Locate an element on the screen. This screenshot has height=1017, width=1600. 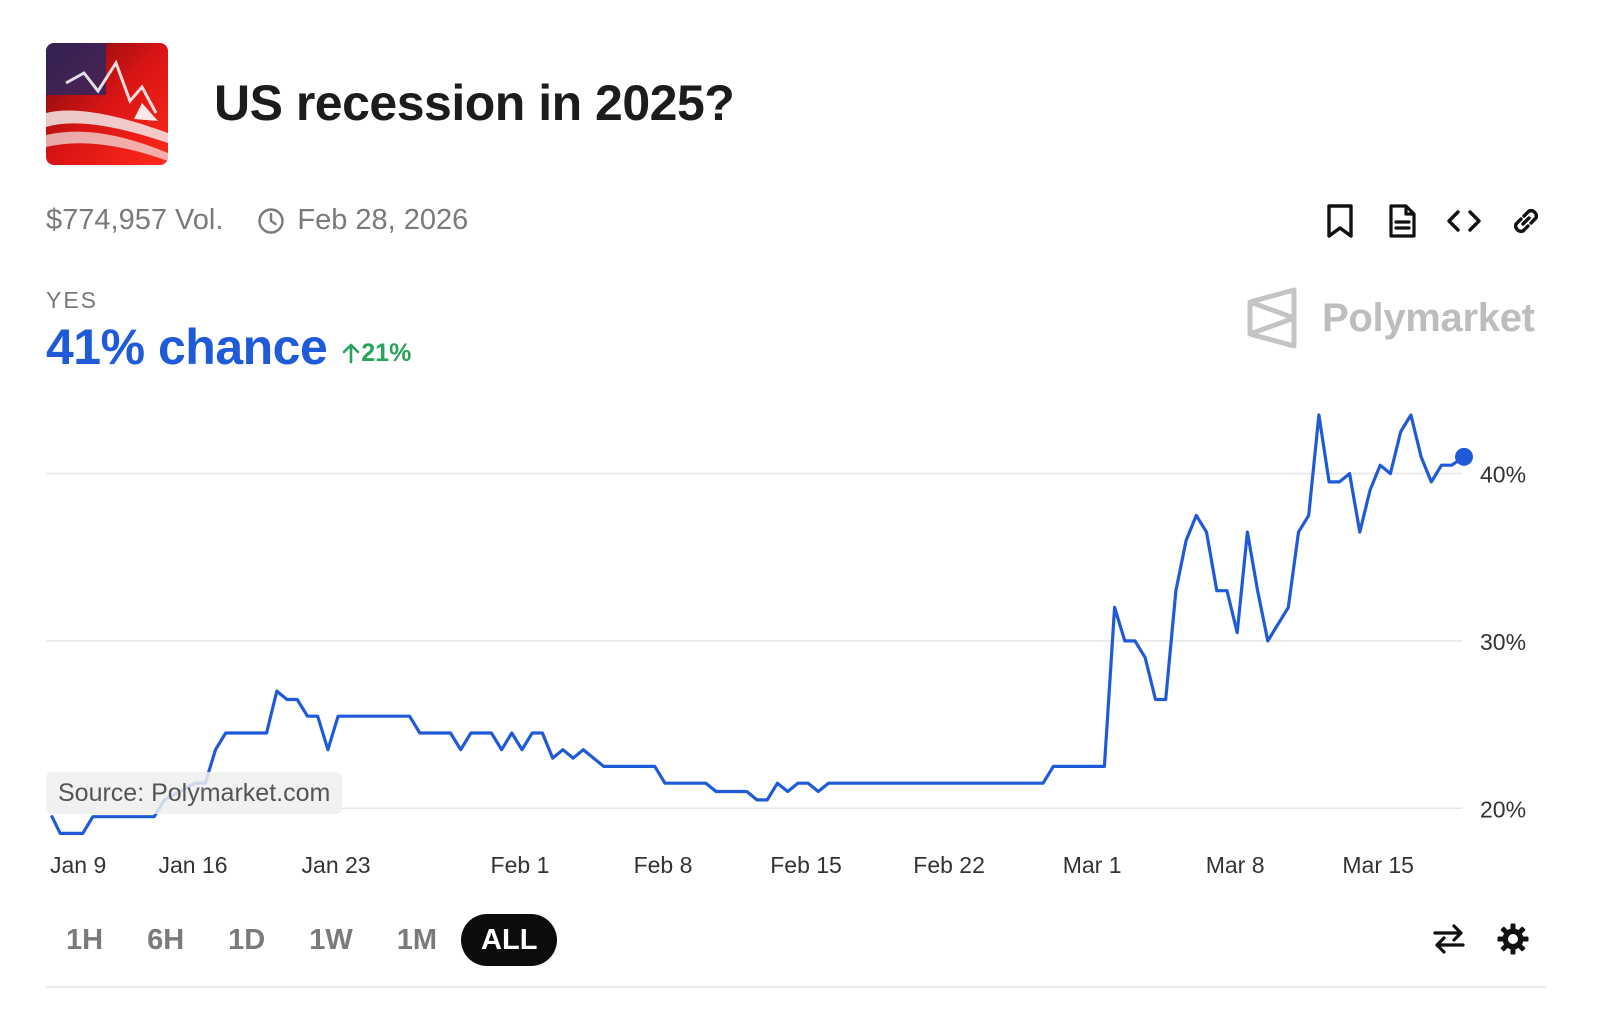
gear-icon is located at coordinates (1513, 939).